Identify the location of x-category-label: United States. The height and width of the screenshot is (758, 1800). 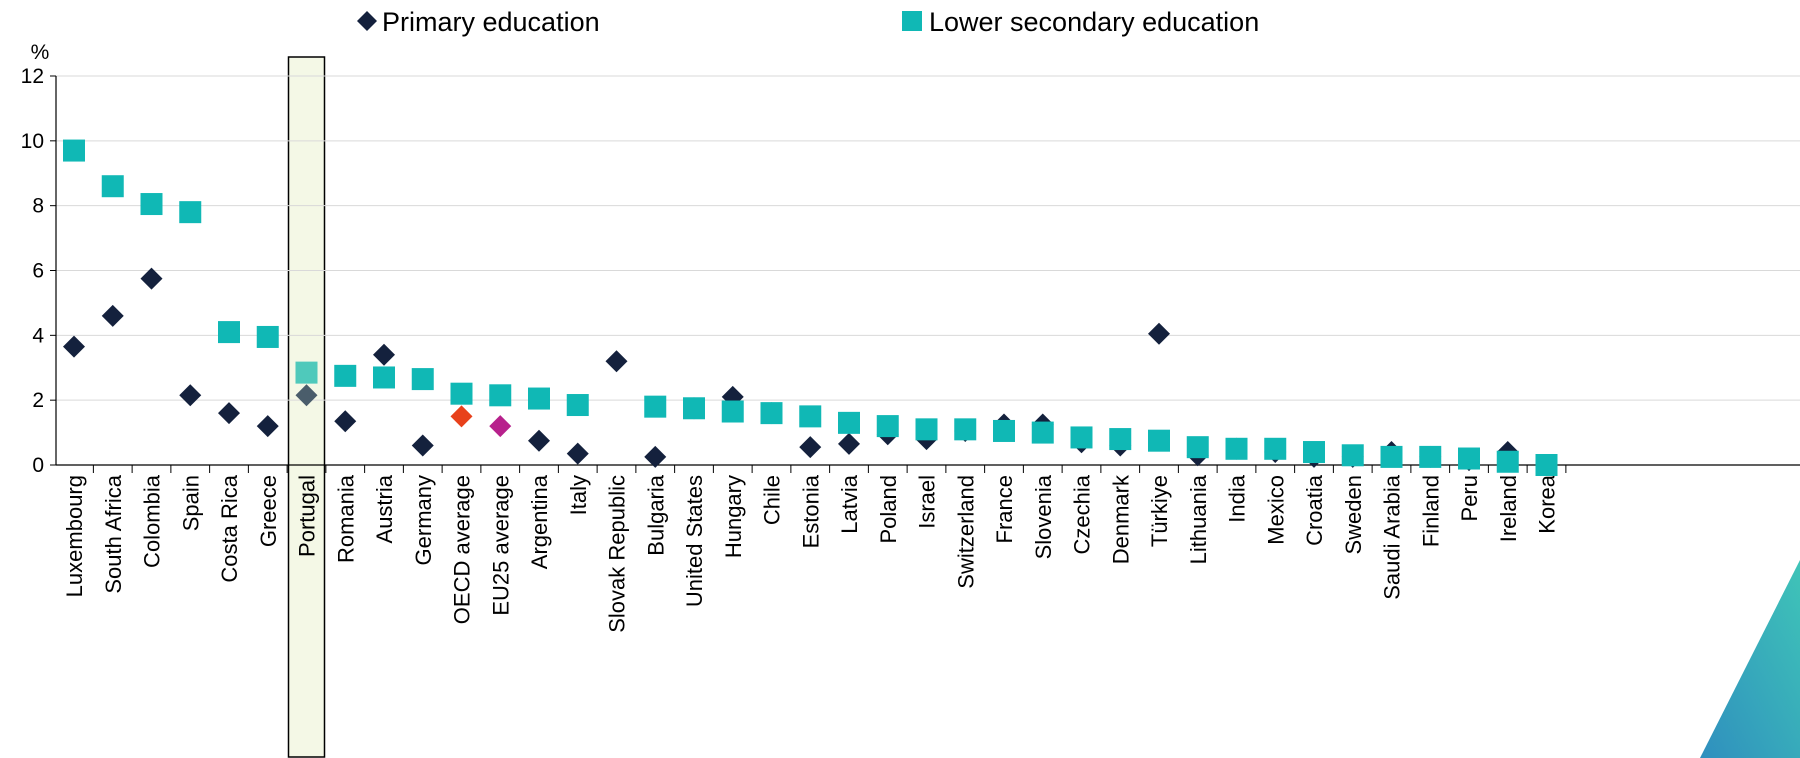
(694, 541).